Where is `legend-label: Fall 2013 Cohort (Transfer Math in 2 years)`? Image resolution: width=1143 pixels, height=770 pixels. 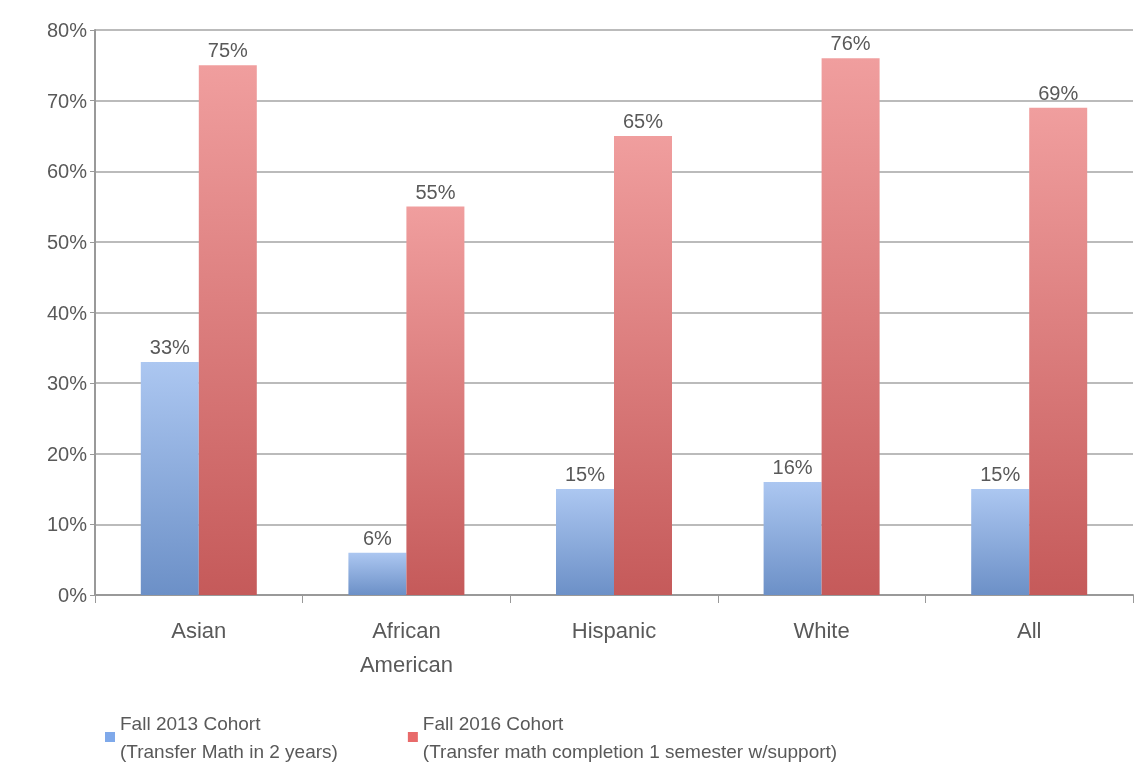
legend-label: Fall 2013 Cohort (Transfer Math in 2 years) is located at coordinates (229, 737).